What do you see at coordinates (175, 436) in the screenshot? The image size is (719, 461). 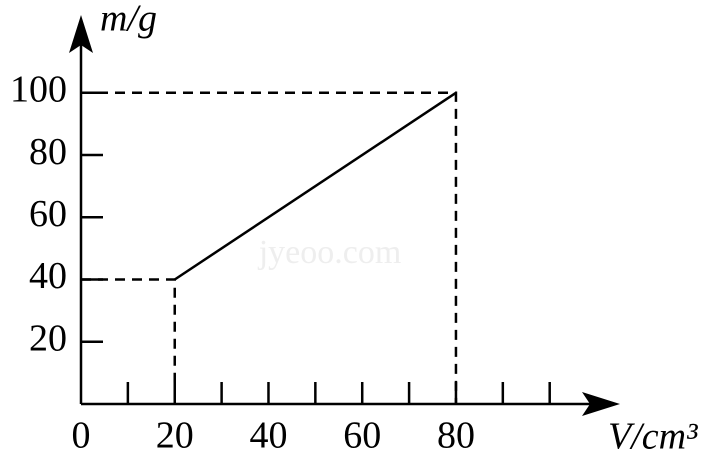 I see `x-tick-label: 20` at bounding box center [175, 436].